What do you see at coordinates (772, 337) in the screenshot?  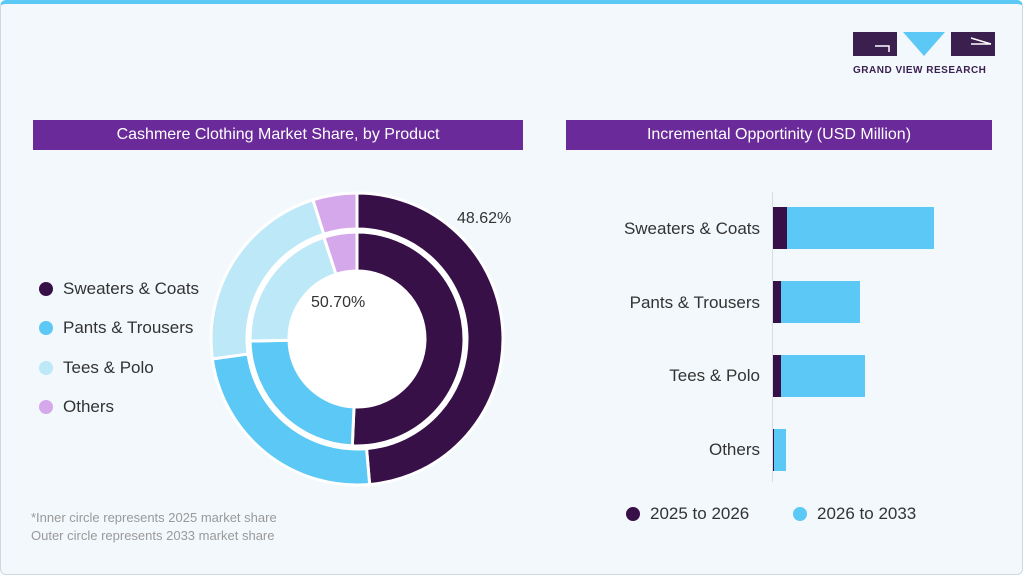 I see `bar-axis-line` at bounding box center [772, 337].